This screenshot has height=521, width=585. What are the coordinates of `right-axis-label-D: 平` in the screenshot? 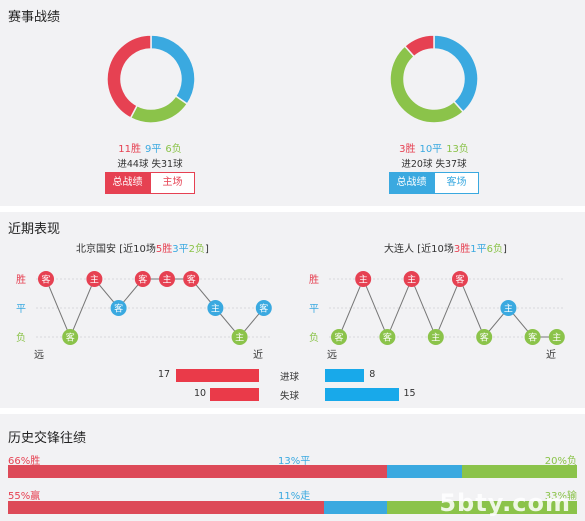 It's located at (314, 309).